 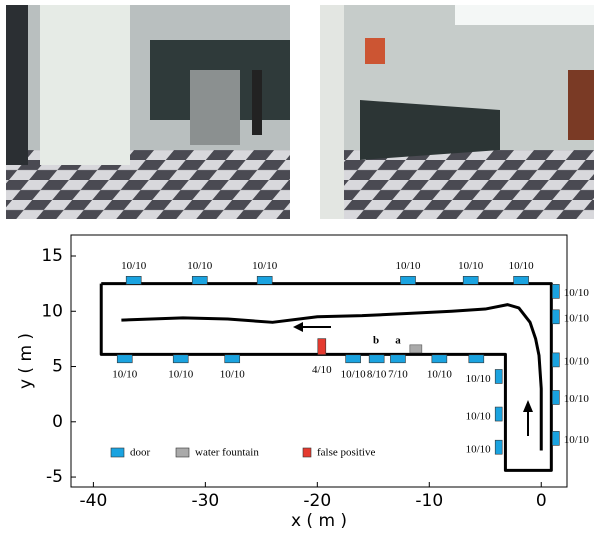 What do you see at coordinates (54, 477) in the screenshot?
I see `y-tick-label: -5` at bounding box center [54, 477].